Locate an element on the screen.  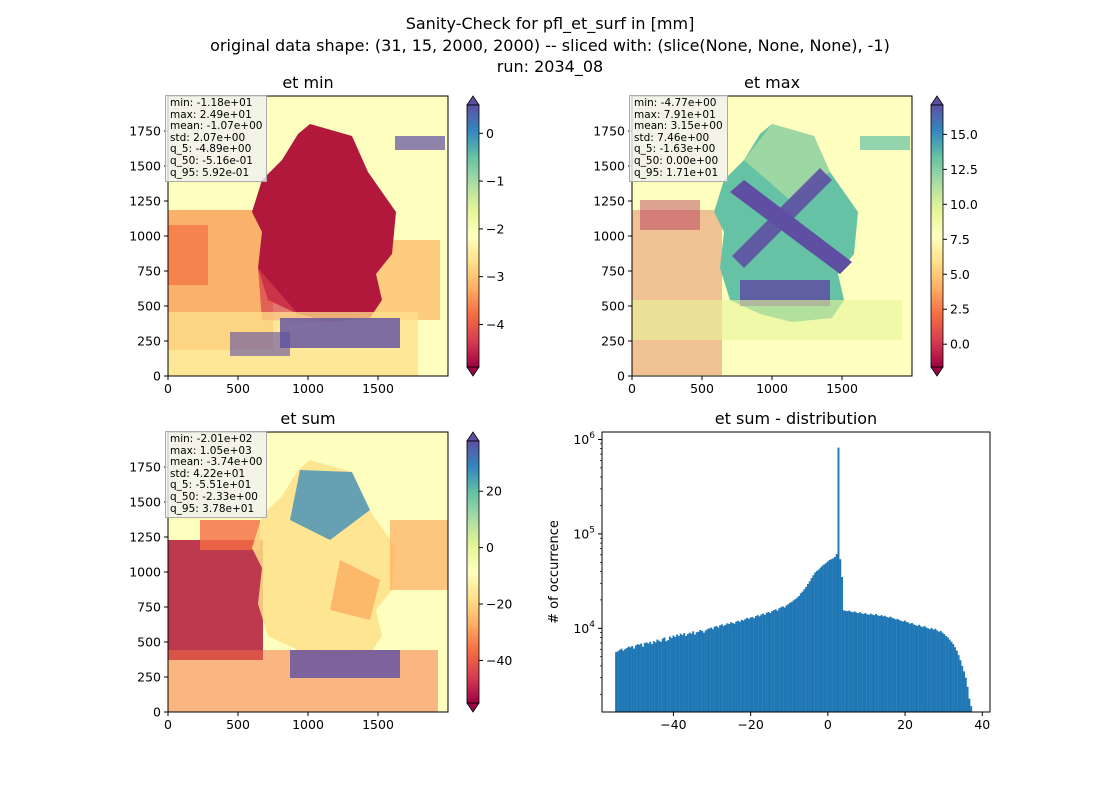
colorbar-tick-label: 0.0 is located at coordinates (960, 344).